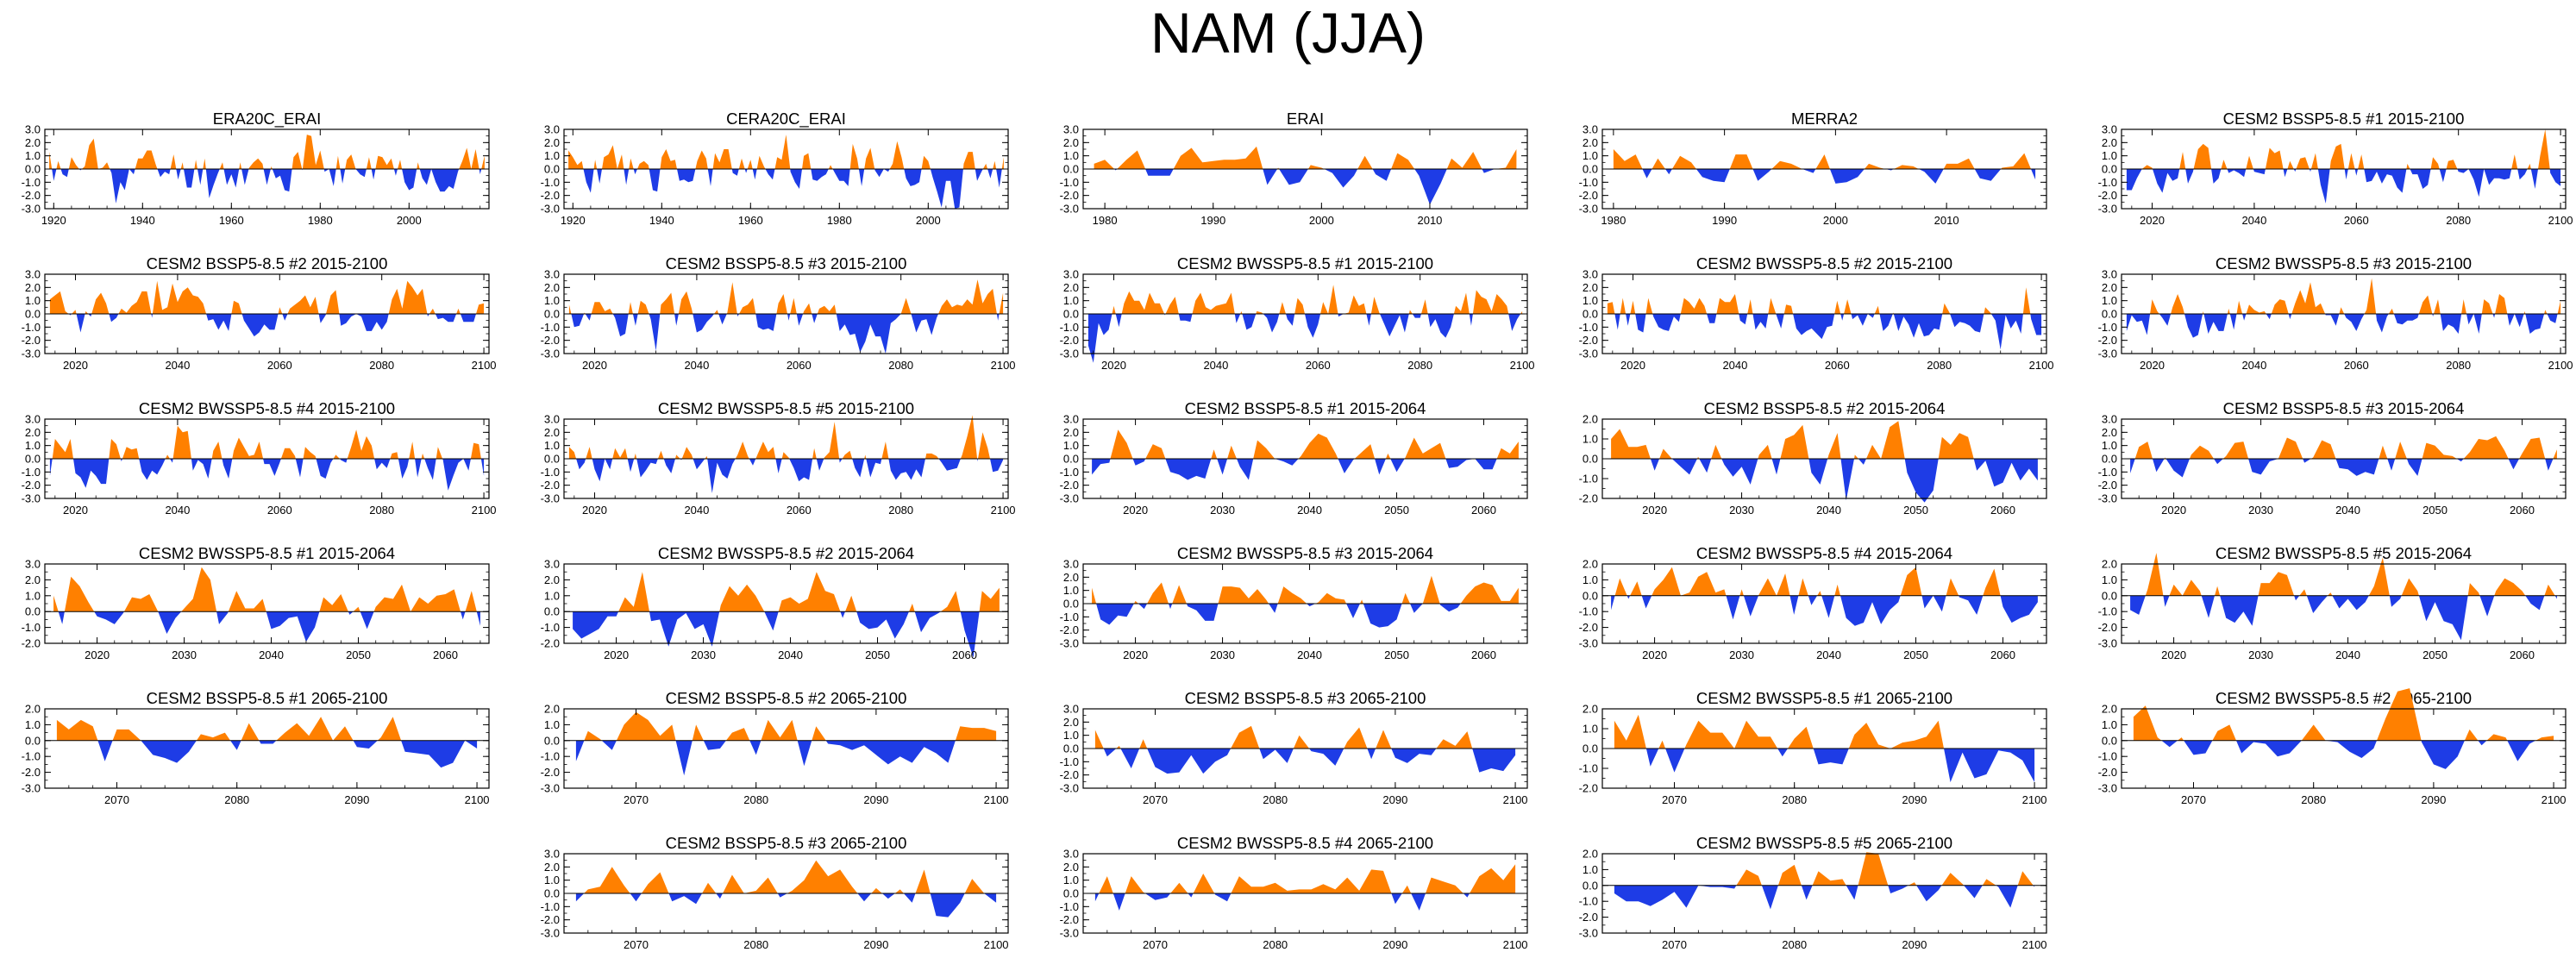 The height and width of the screenshot is (971, 2576). What do you see at coordinates (1828, 510) in the screenshot?
I see `x-tick-label: 2040` at bounding box center [1828, 510].